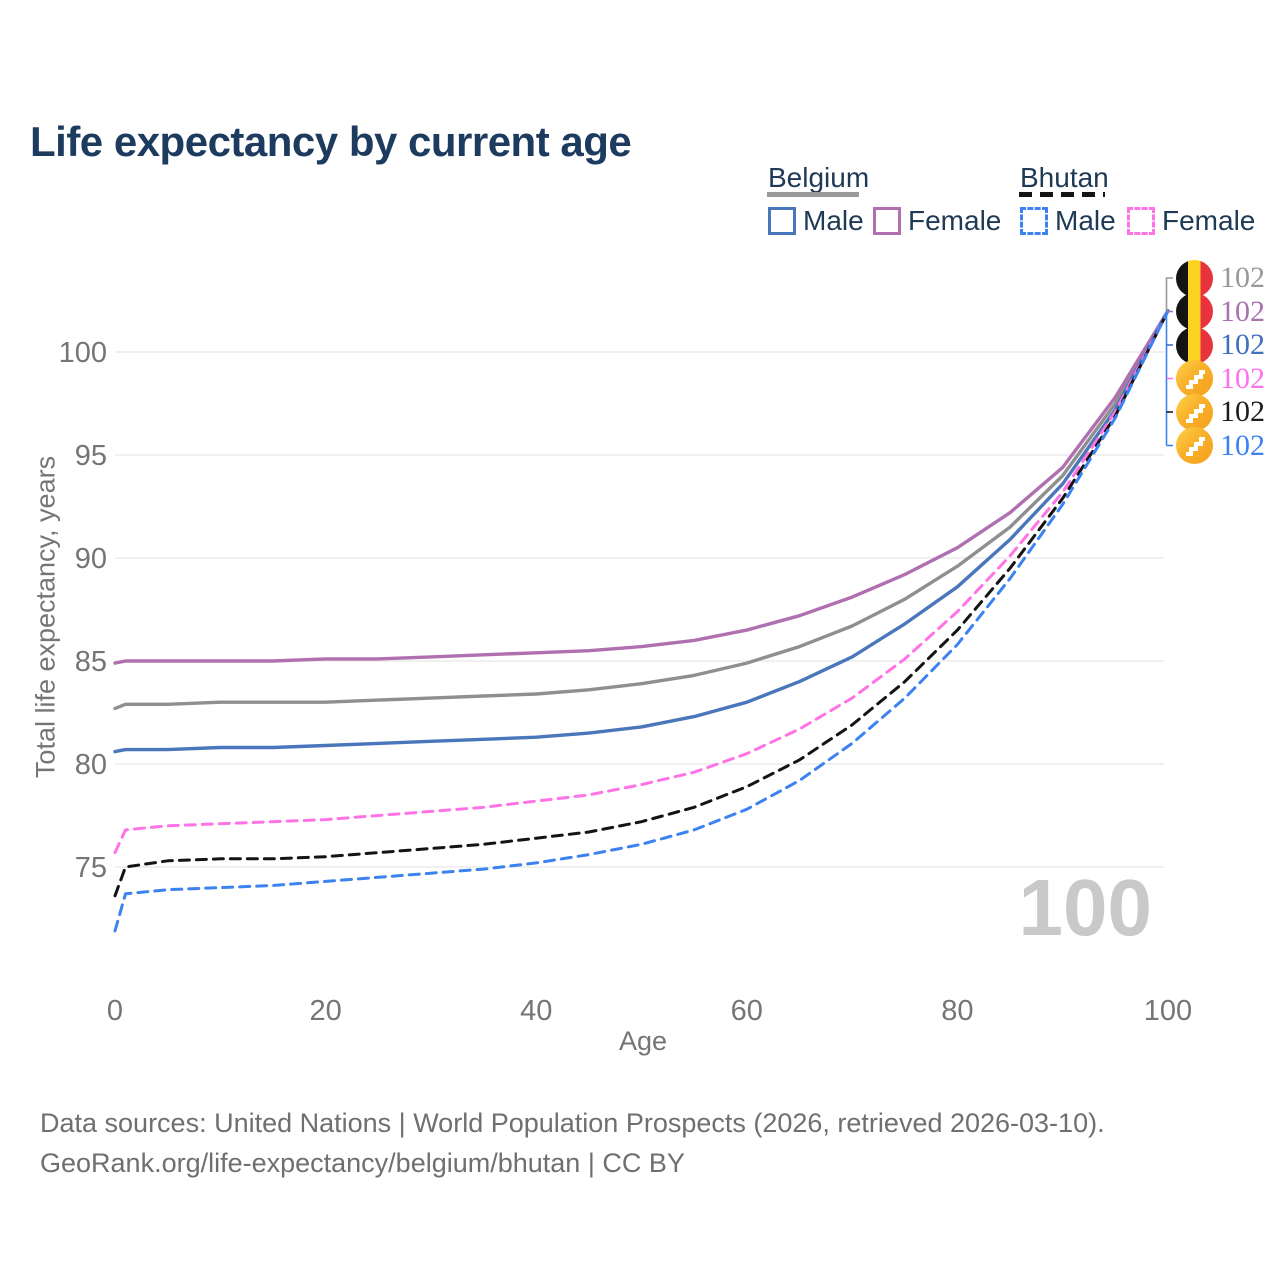 This screenshot has width=1280, height=1280. What do you see at coordinates (536, 1011) in the screenshot?
I see `x-tick-label-40: 40` at bounding box center [536, 1011].